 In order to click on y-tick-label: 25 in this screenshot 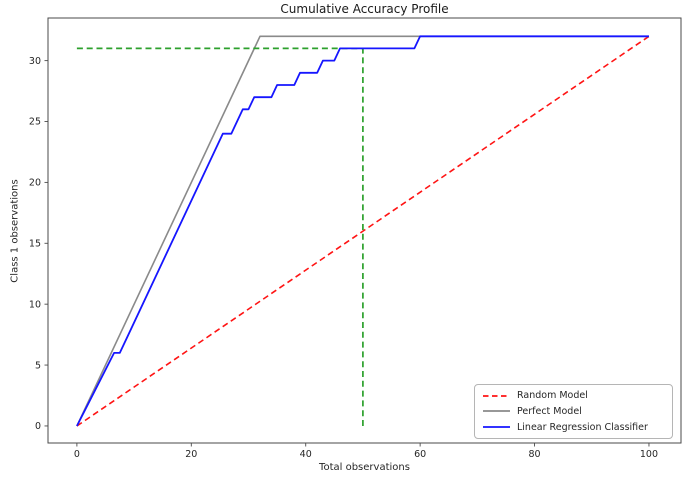, I will do `click(35, 122)`.